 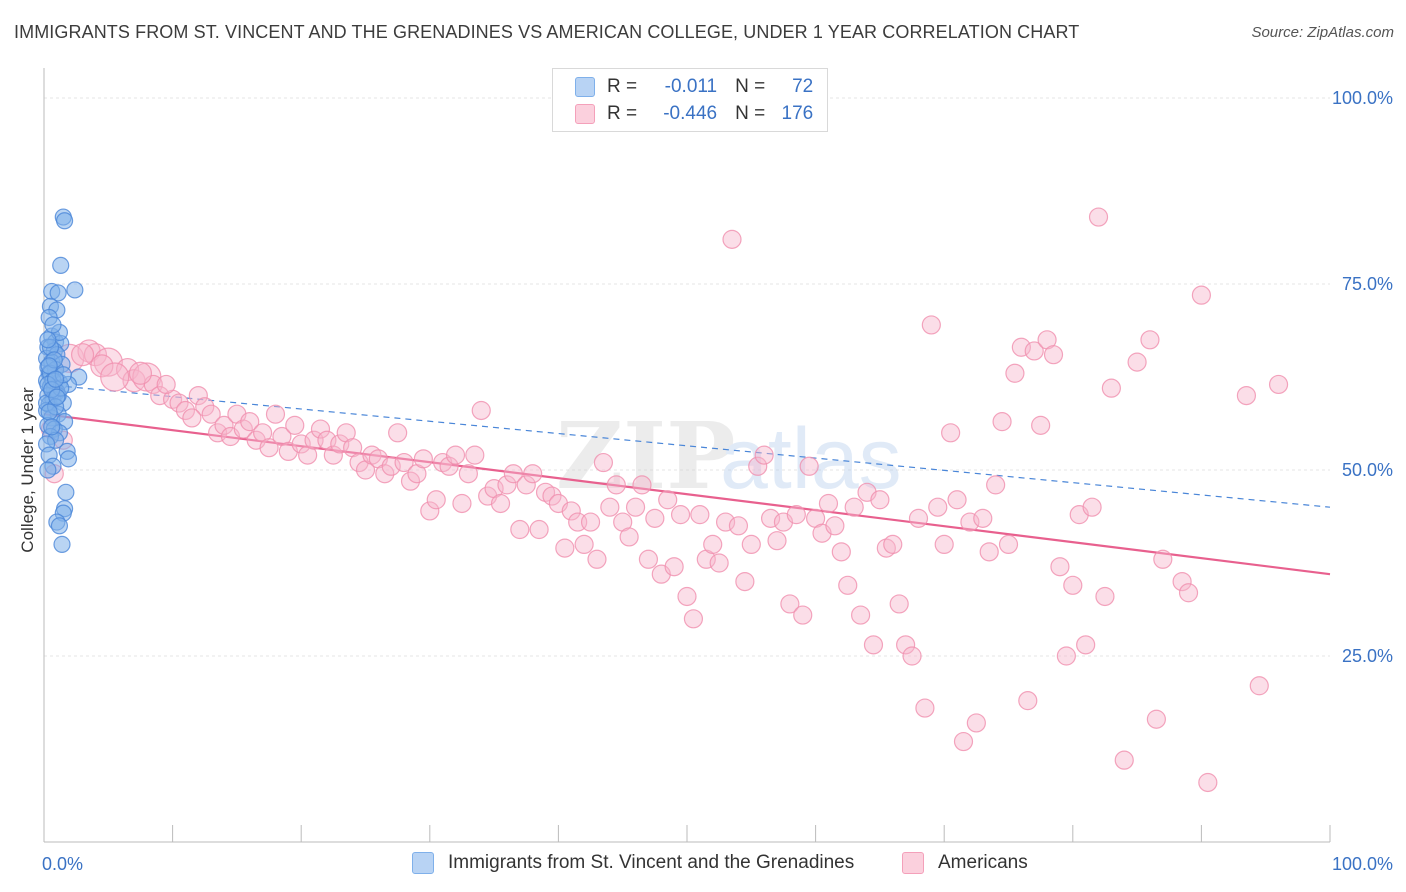 I want to click on y-tick-label: 50.0%, so click(x=1367, y=470).